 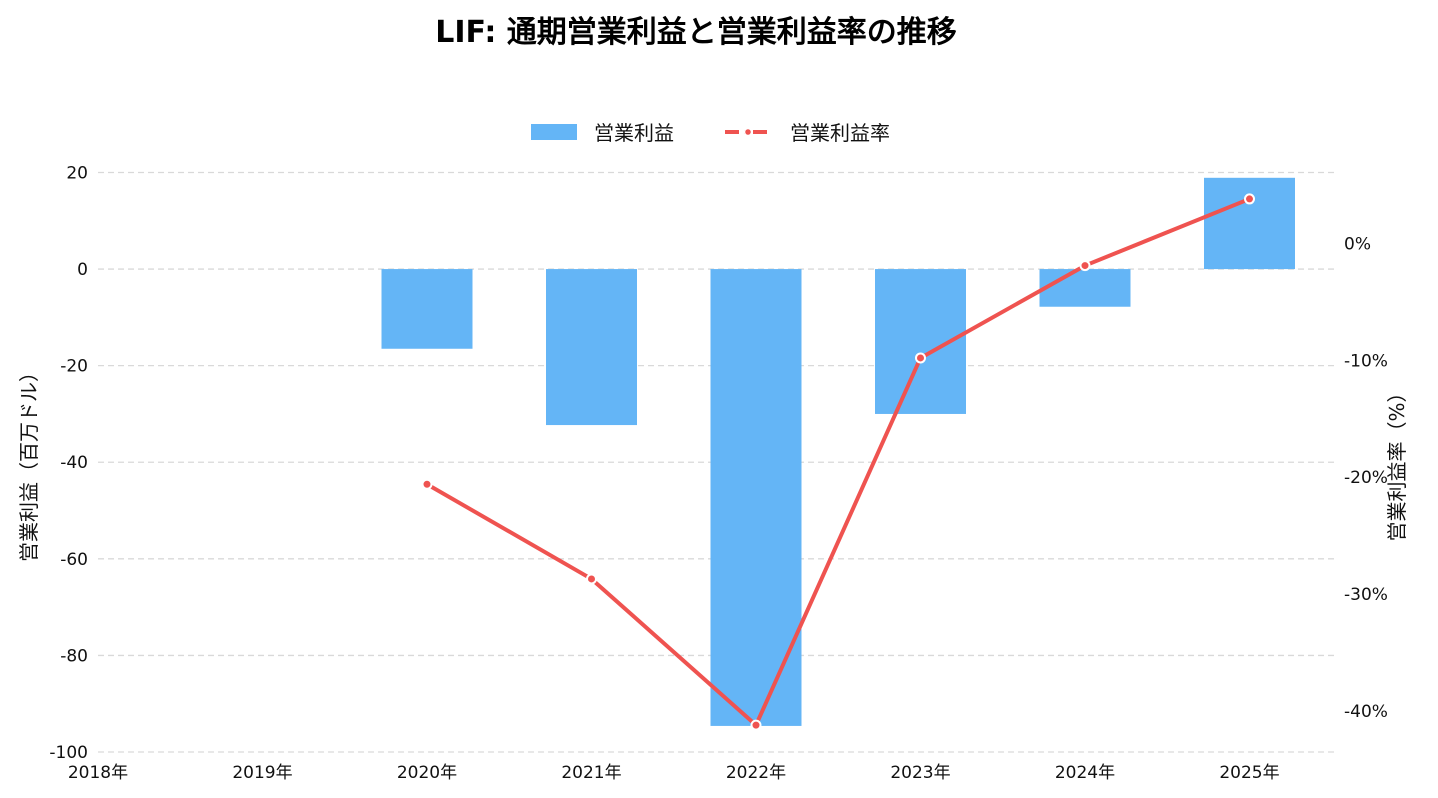 I want to click on y2-tick-label: -20%, so click(x=1366, y=478).